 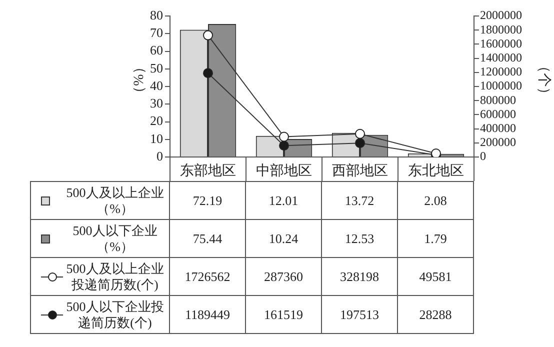 I want to click on y-tick-label: 70, so click(x=156, y=32).